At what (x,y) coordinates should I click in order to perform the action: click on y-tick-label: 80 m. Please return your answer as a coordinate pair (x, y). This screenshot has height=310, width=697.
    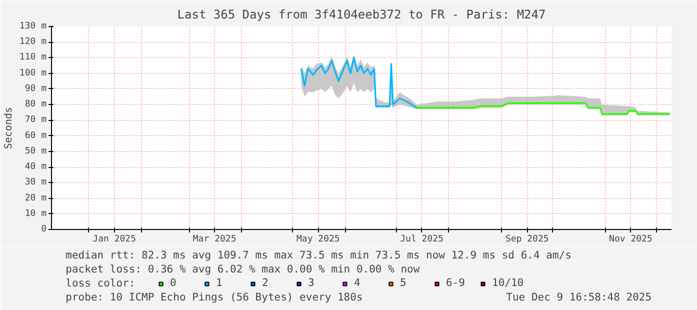
    Looking at the image, I should click on (35, 105).